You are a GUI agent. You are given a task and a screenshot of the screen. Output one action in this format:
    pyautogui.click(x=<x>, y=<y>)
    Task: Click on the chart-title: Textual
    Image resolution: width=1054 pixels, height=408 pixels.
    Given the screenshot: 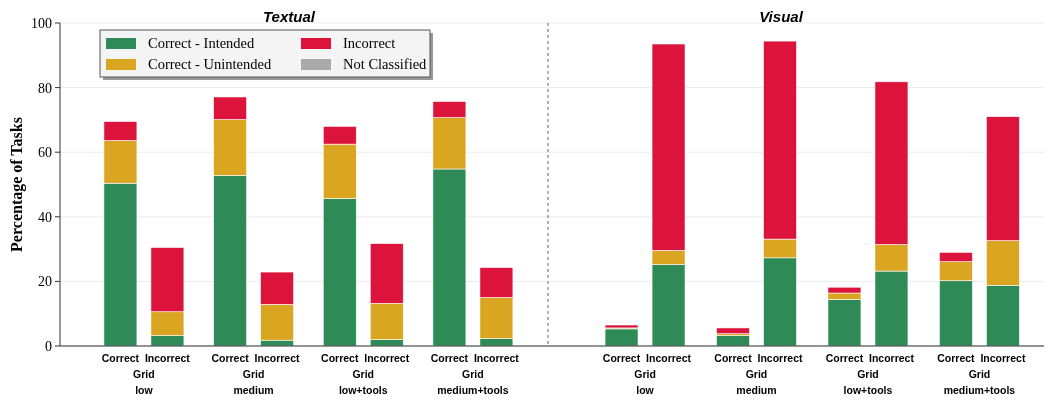 What is the action you would take?
    pyautogui.click(x=289, y=16)
    